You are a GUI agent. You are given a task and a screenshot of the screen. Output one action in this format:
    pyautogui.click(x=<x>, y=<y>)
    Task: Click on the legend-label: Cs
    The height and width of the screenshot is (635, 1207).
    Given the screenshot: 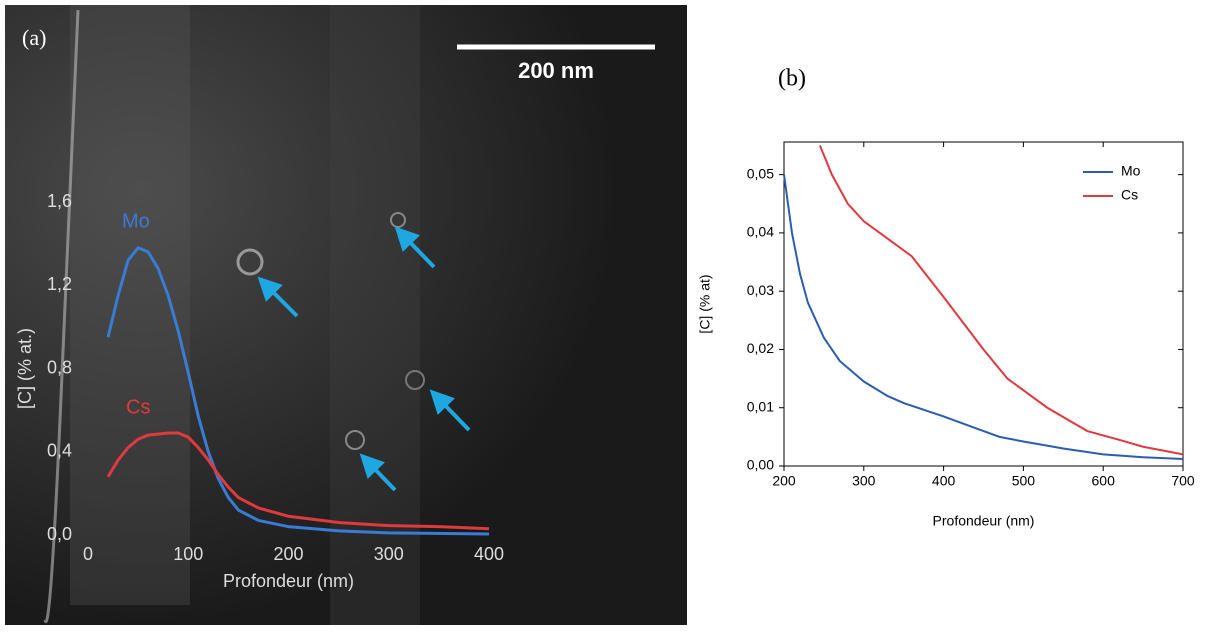 What is the action you would take?
    pyautogui.click(x=1129, y=195)
    